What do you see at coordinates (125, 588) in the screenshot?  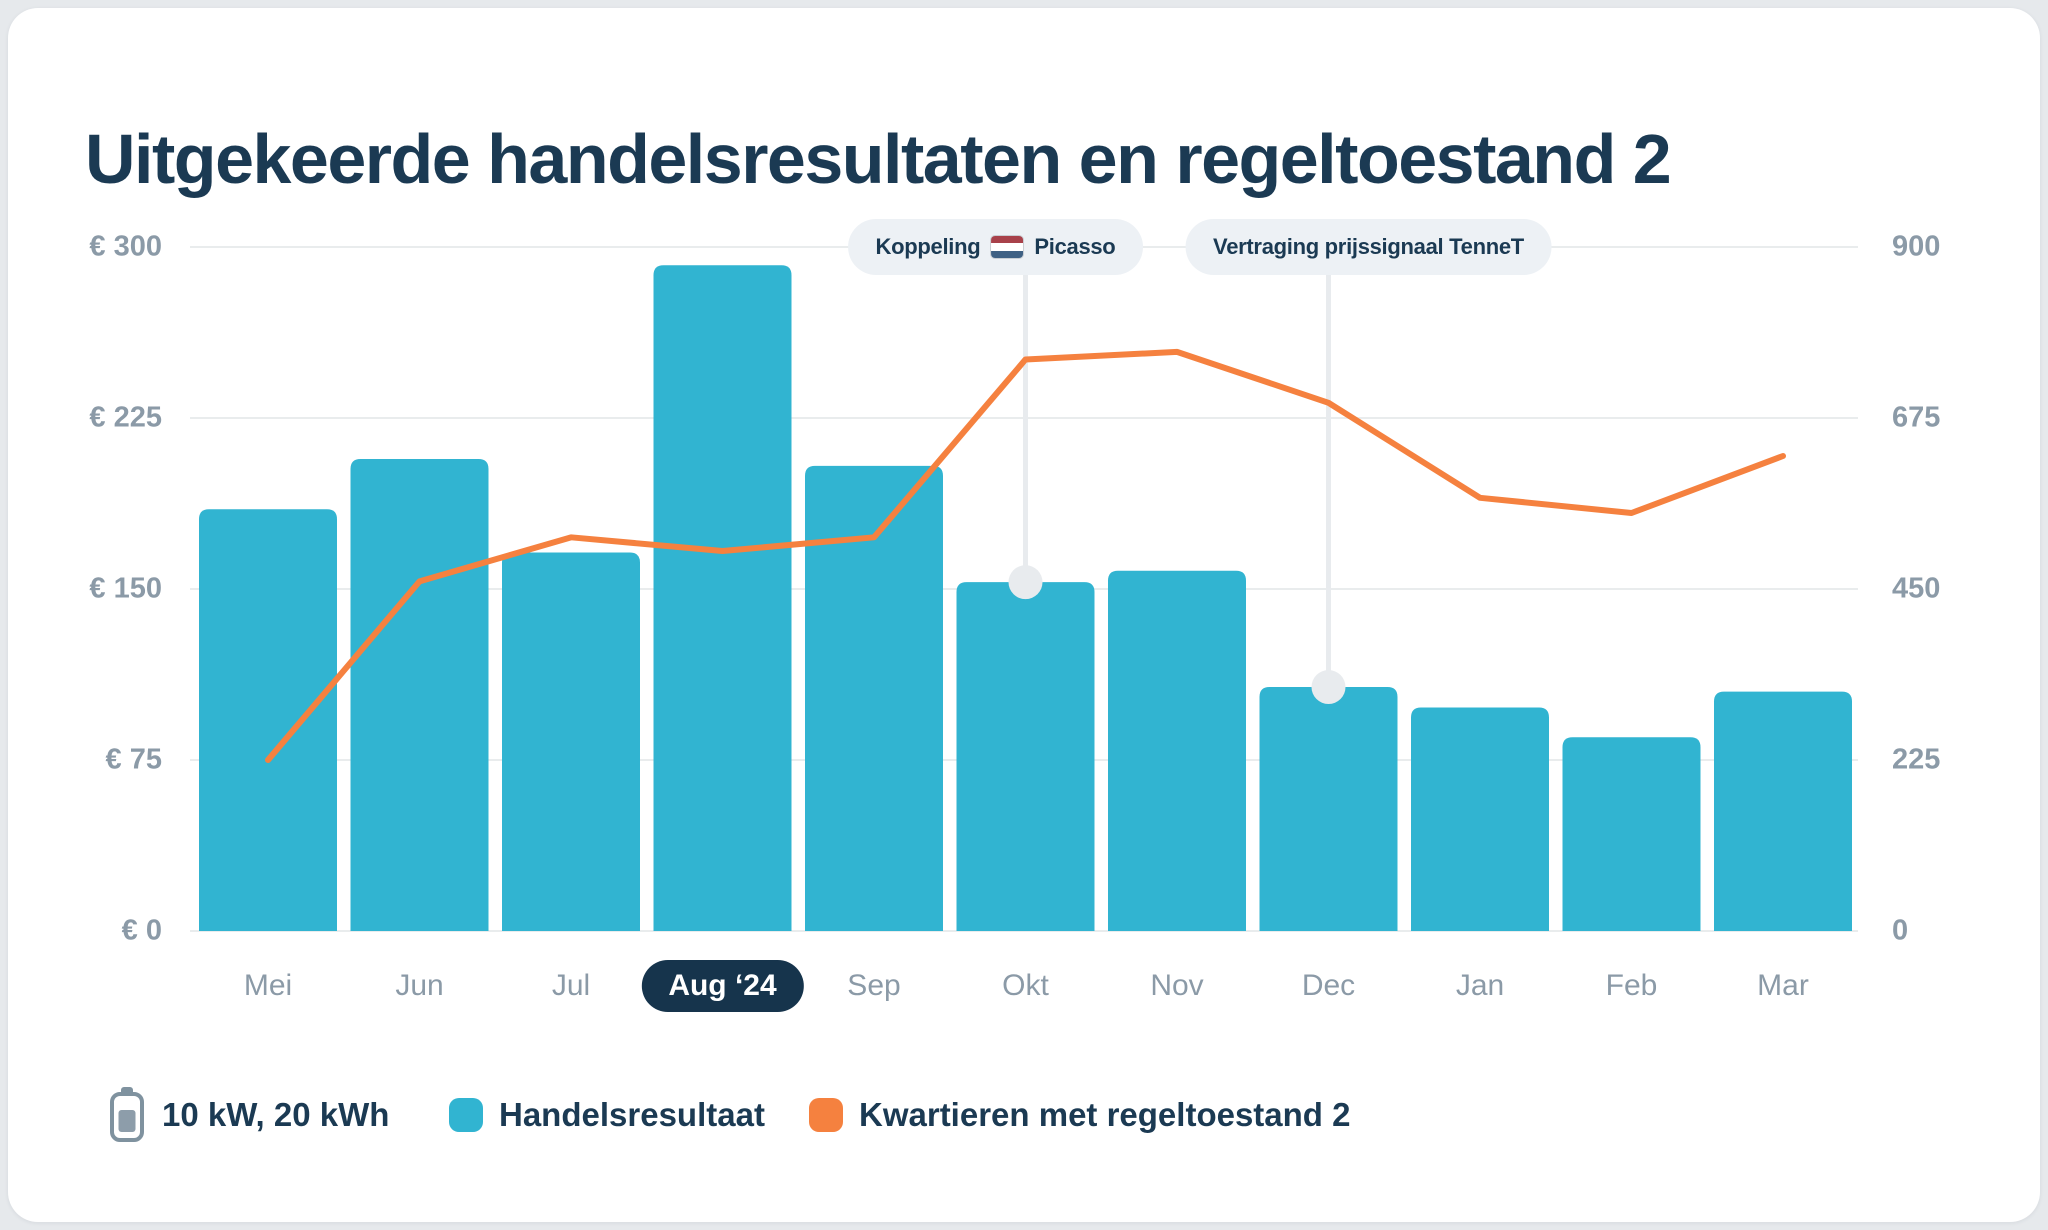 I see `left-axis-tick: € 150` at bounding box center [125, 588].